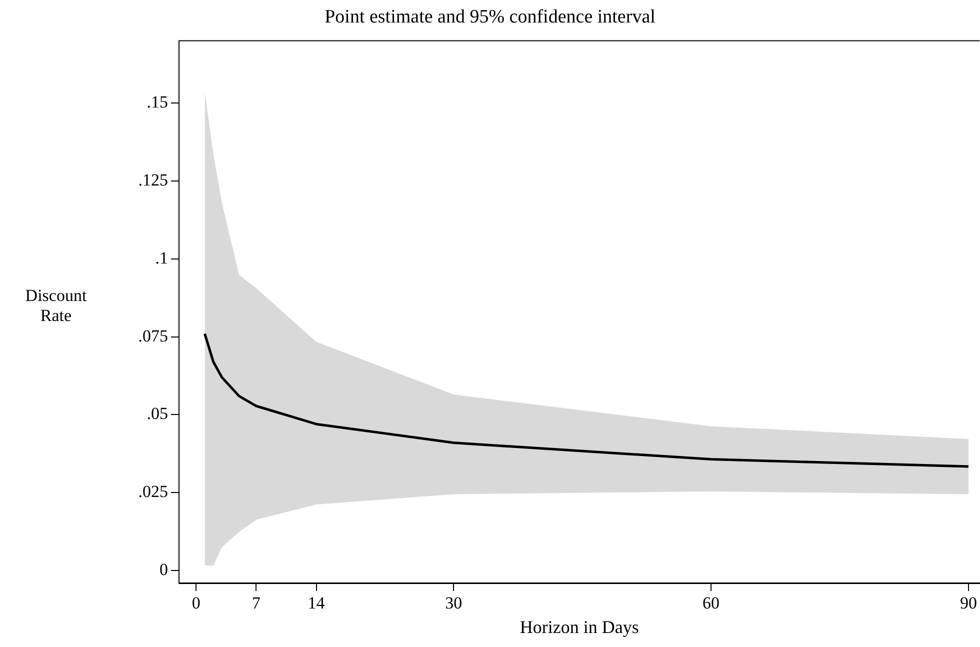 This screenshot has height=647, width=980. I want to click on x-tick-label: 60, so click(711, 603).